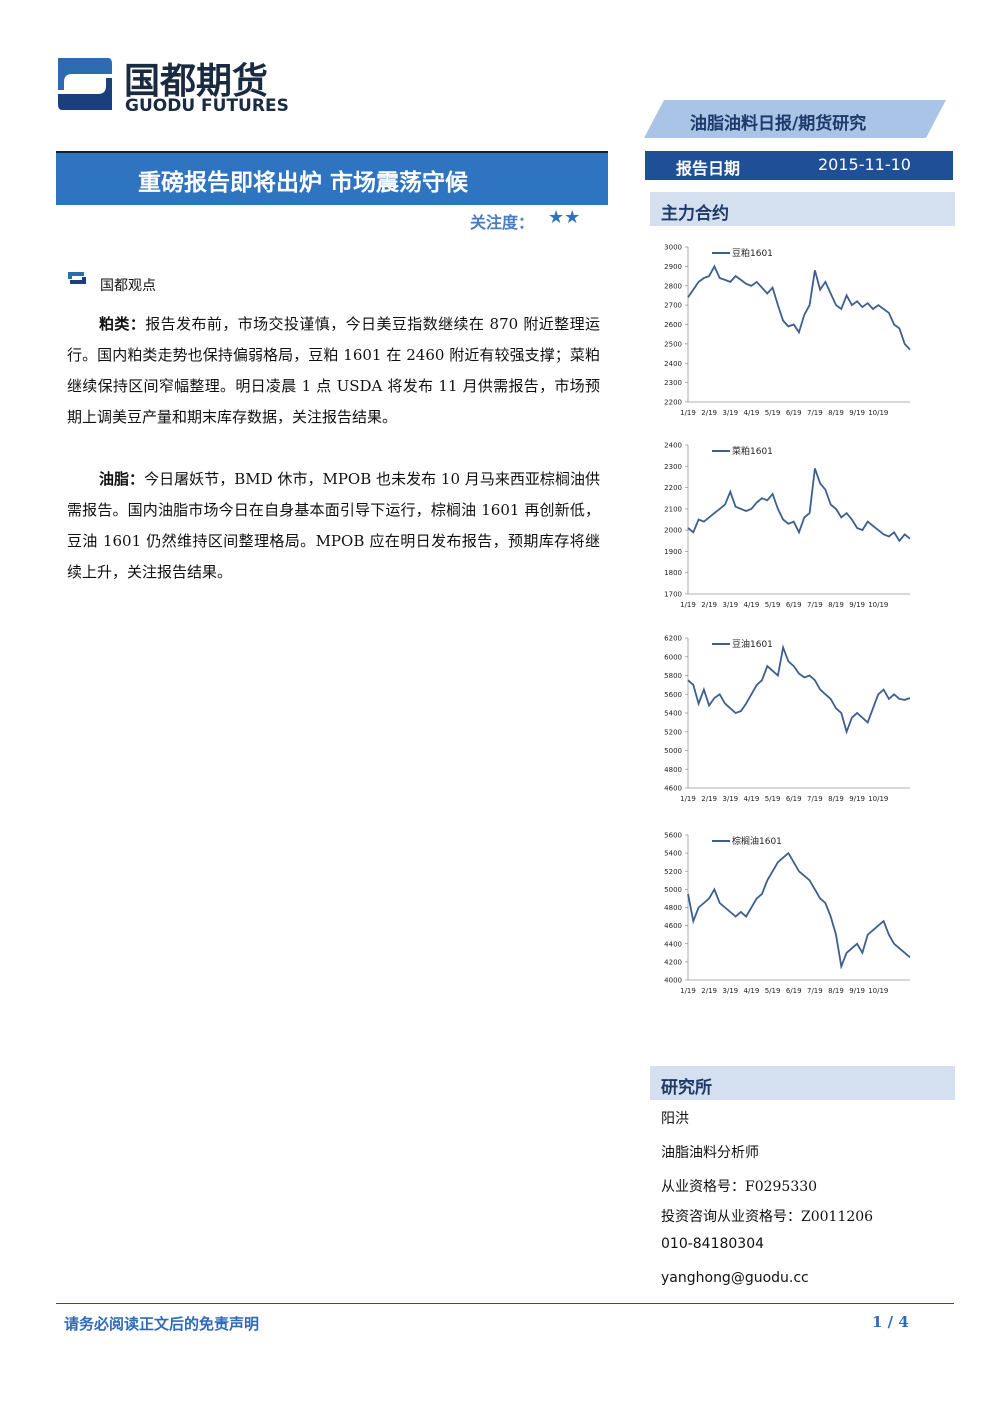  What do you see at coordinates (890, 1322) in the screenshot?
I see `page-number: 1 / 4` at bounding box center [890, 1322].